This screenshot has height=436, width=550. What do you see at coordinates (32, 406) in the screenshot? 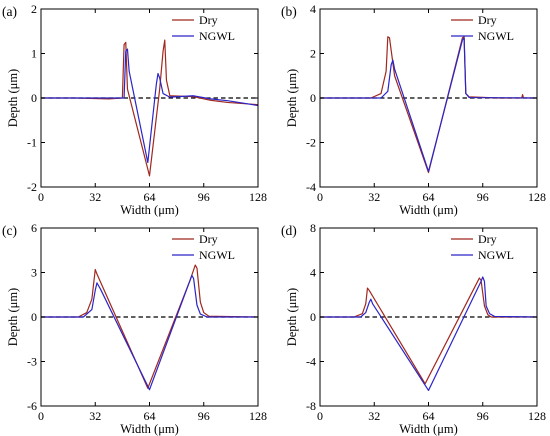
I see `y-tick-label: -6` at bounding box center [32, 406].